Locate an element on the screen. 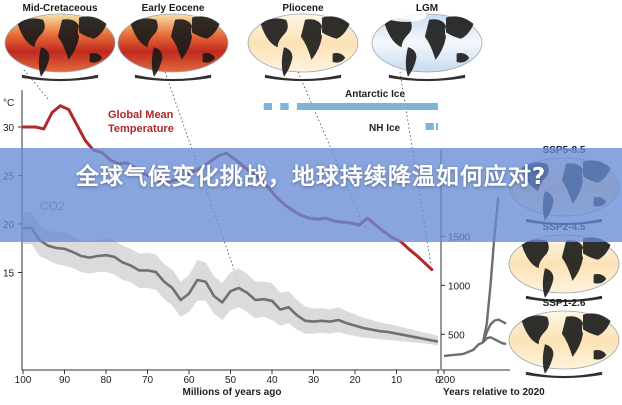 The width and height of the screenshot is (622, 405). map-label: Early Eocene is located at coordinates (173, 8).